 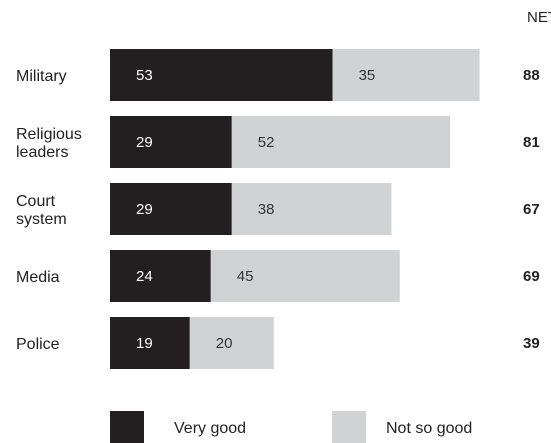 I want to click on bar-row: Military 53 35 88, so click(x=278, y=75).